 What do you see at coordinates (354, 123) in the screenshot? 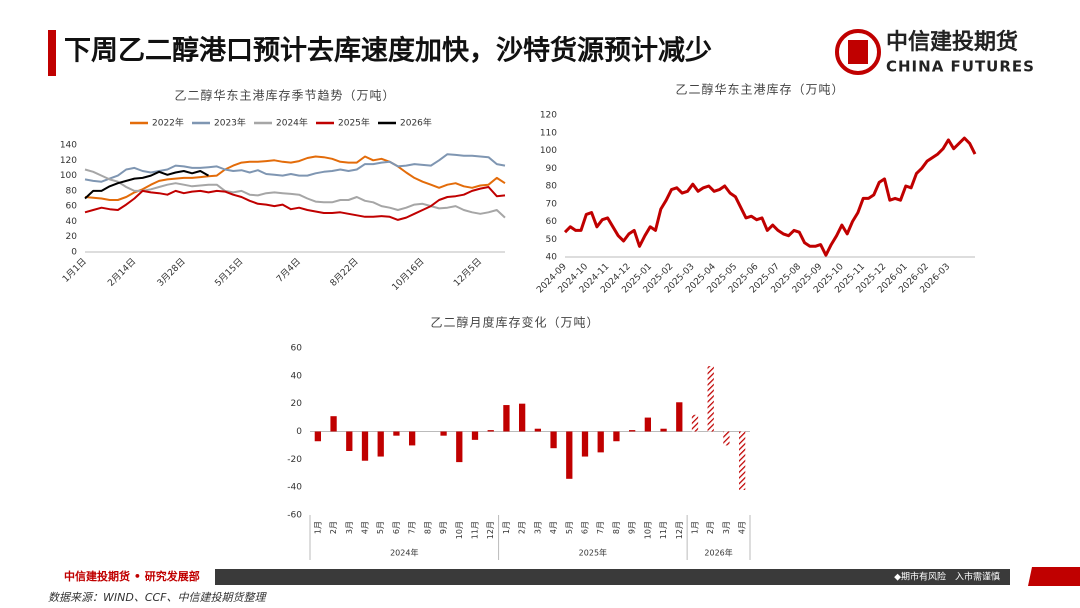
I see `legend-label: 2025年` at bounding box center [354, 123].